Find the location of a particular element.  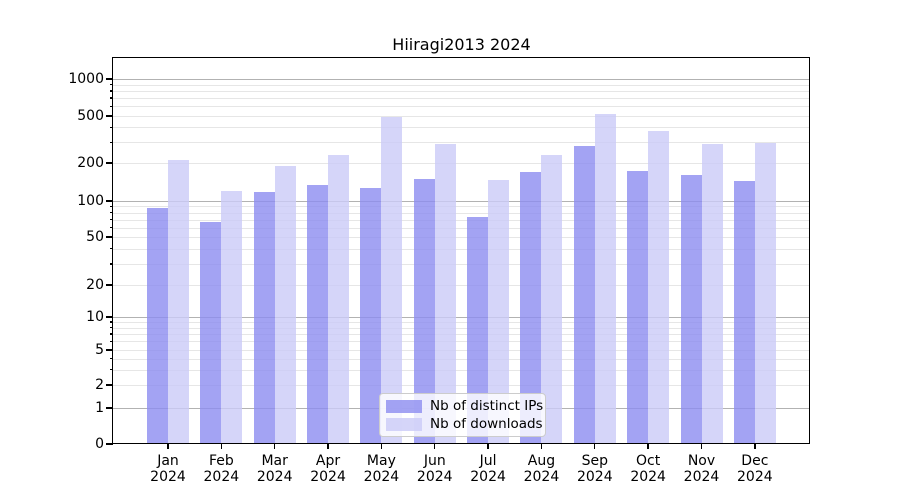

bar-downloads-feb is located at coordinates (232, 317).